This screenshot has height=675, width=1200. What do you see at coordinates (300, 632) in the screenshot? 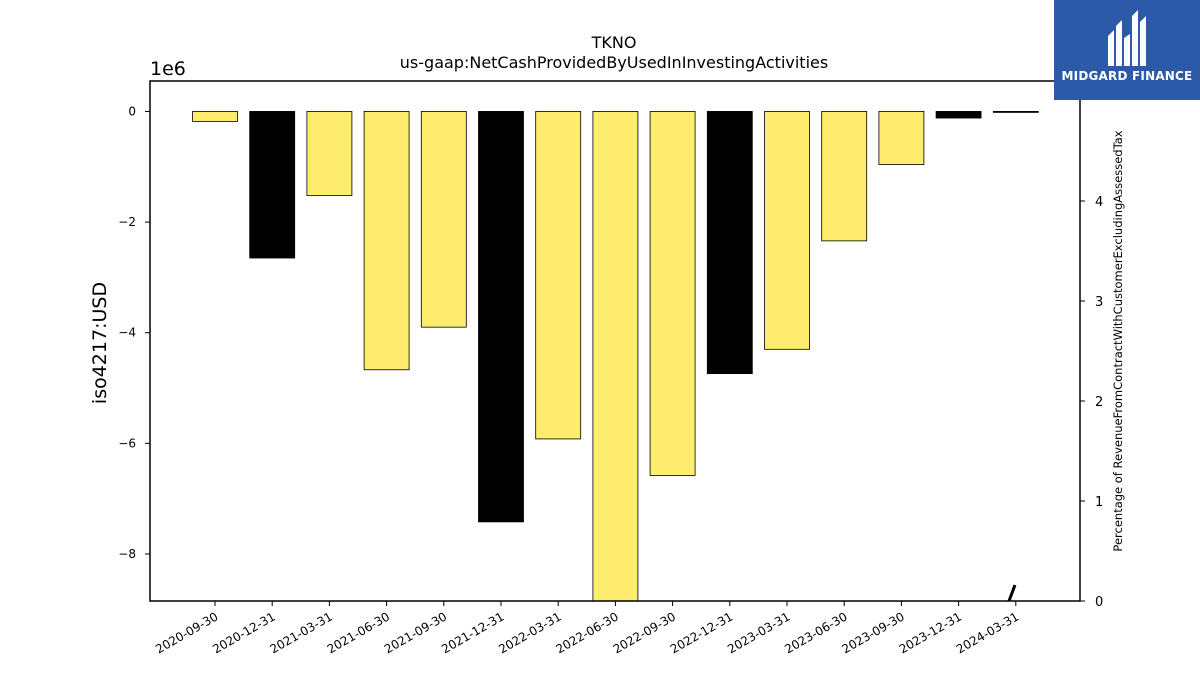
I see `x-tick-label: 2021-03-31` at bounding box center [300, 632].